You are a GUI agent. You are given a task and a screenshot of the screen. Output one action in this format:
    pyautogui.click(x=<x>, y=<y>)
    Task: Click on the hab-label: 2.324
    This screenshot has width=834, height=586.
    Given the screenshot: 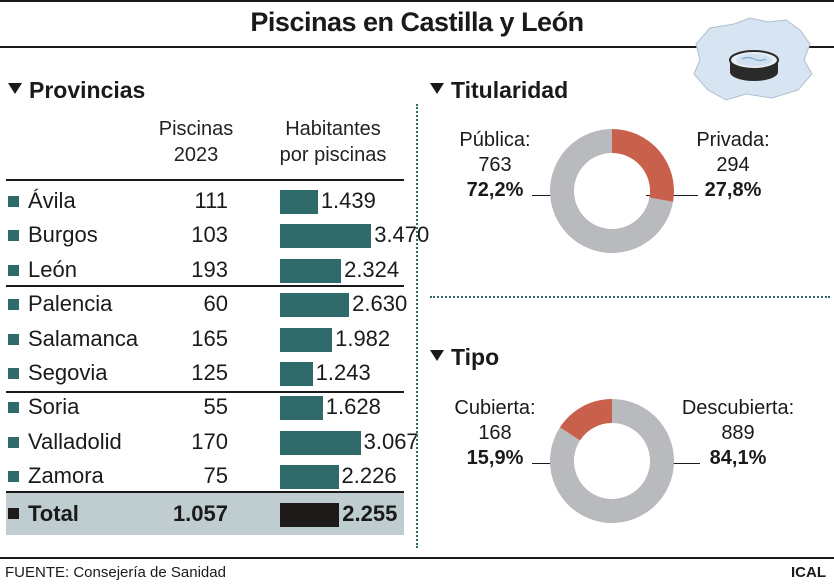 What is the action you would take?
    pyautogui.click(x=372, y=269)
    